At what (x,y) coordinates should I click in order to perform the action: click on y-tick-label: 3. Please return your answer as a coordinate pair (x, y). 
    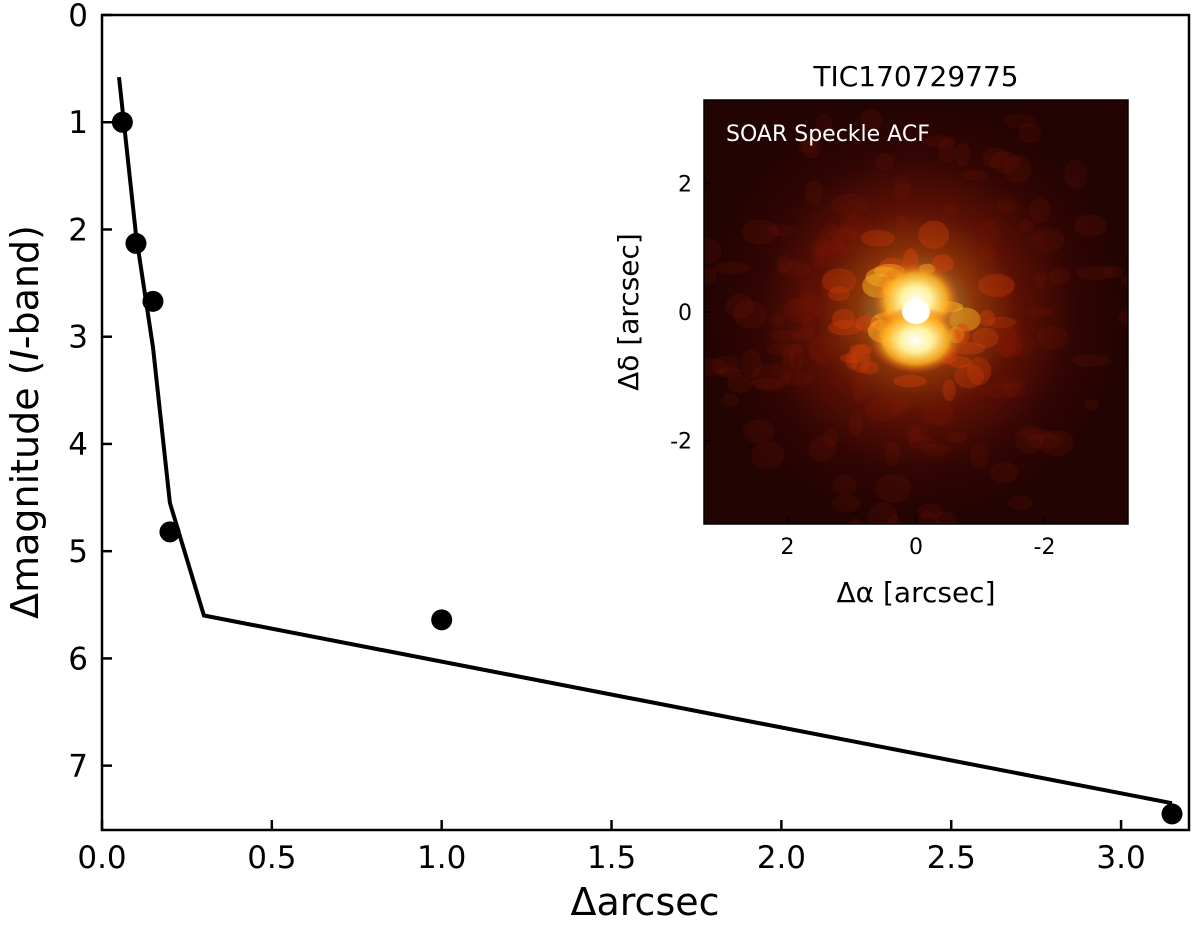
    Looking at the image, I should click on (78, 338).